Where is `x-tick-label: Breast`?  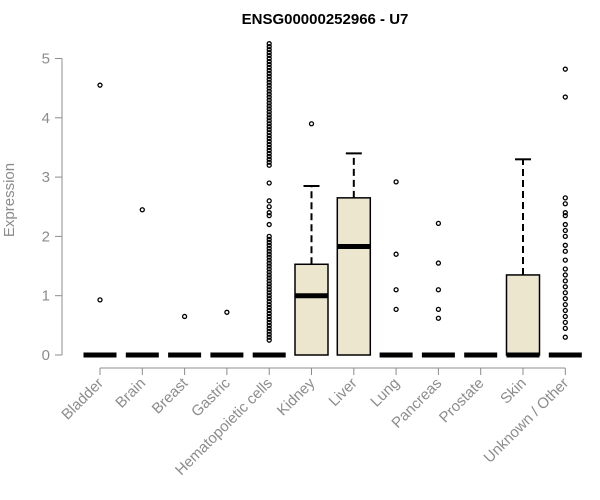 x-tick-label: Breast is located at coordinates (170, 395).